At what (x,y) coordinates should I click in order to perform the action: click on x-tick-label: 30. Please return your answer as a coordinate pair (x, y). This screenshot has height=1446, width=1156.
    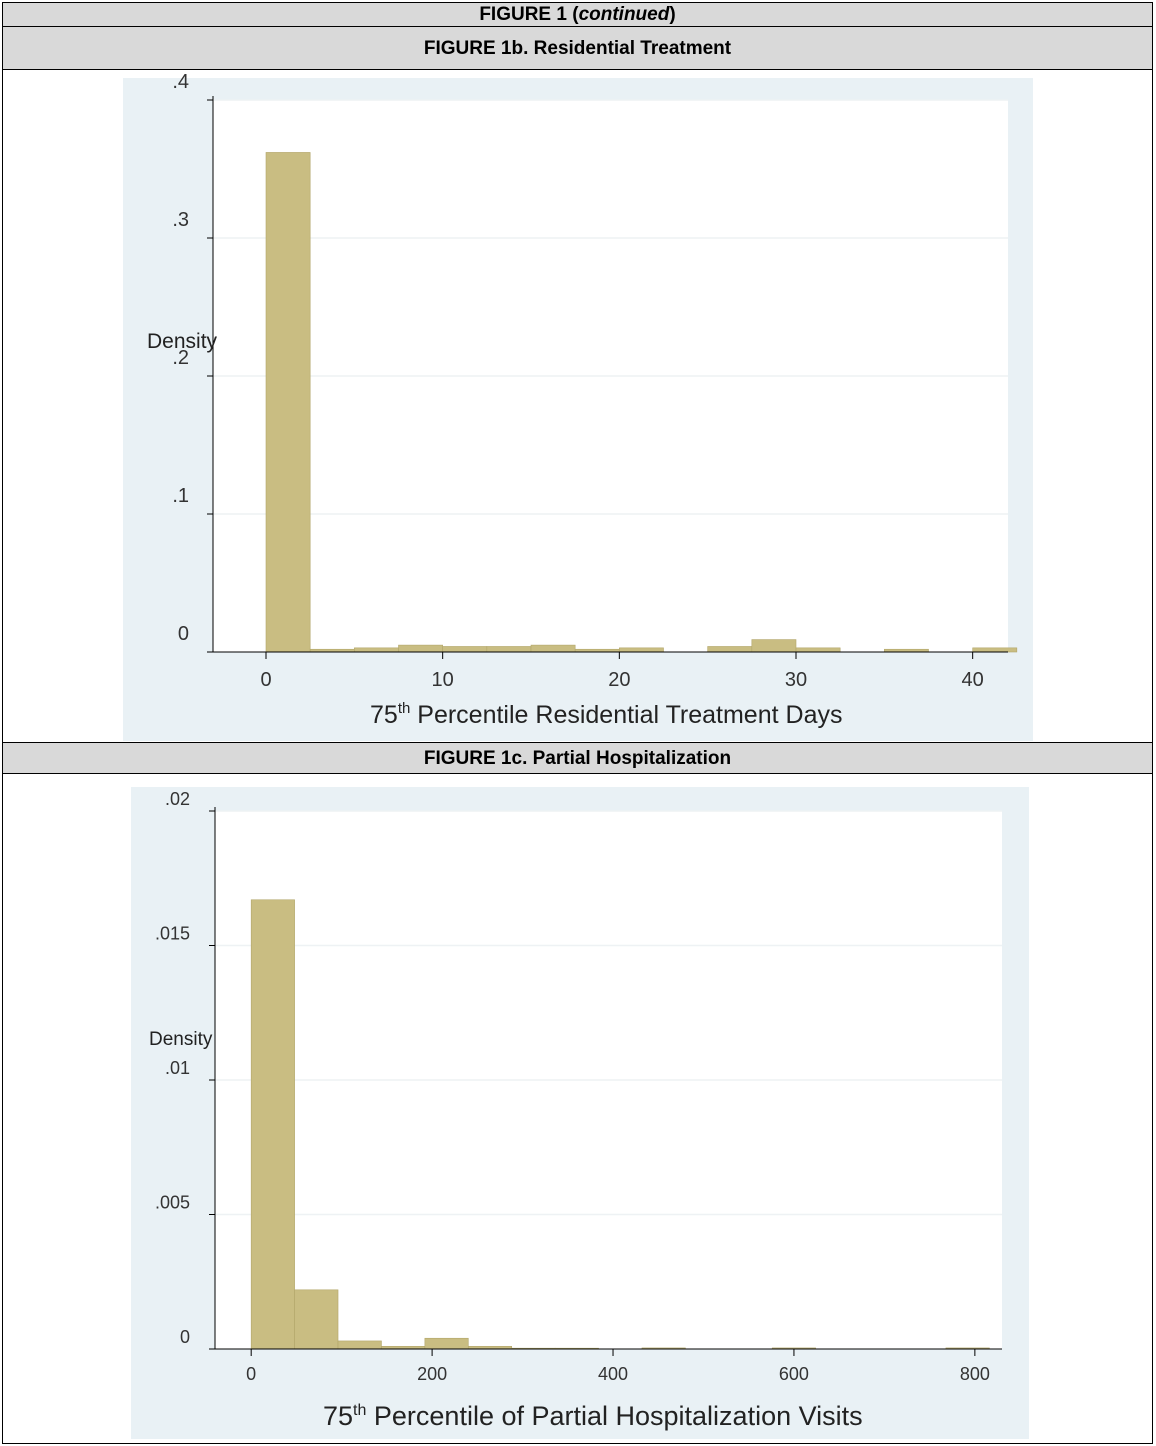
    Looking at the image, I should click on (796, 680).